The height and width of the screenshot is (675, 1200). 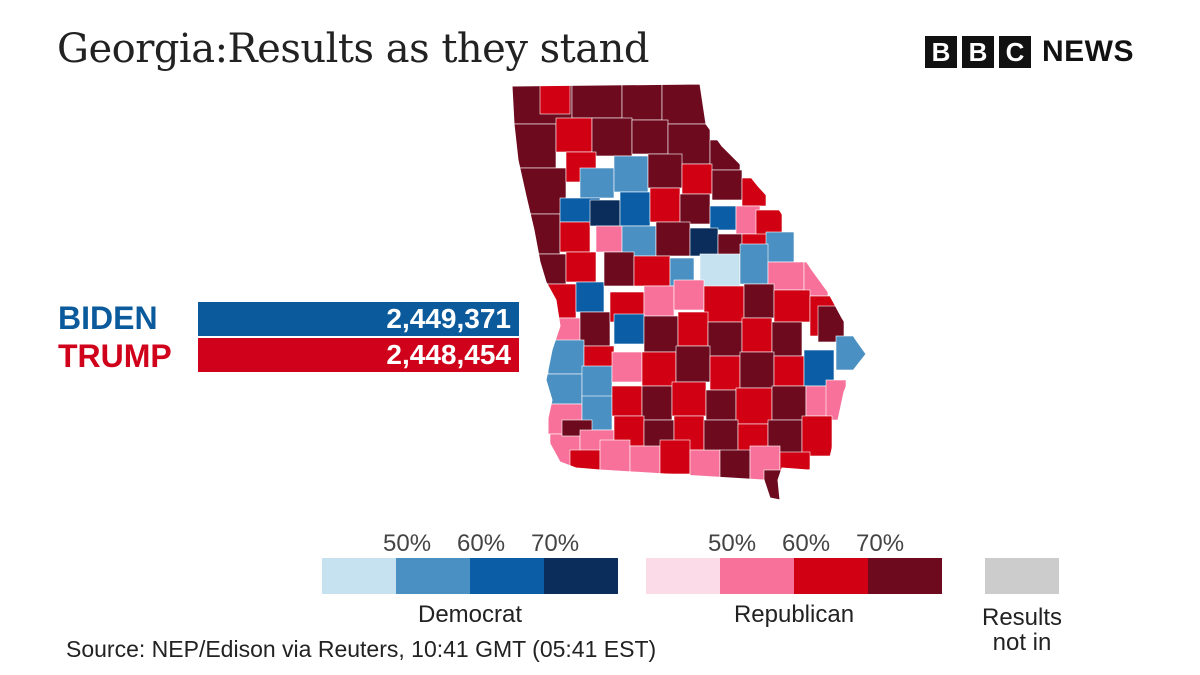 What do you see at coordinates (1022, 642) in the screenshot?
I see `no-results-label-line2: not in` at bounding box center [1022, 642].